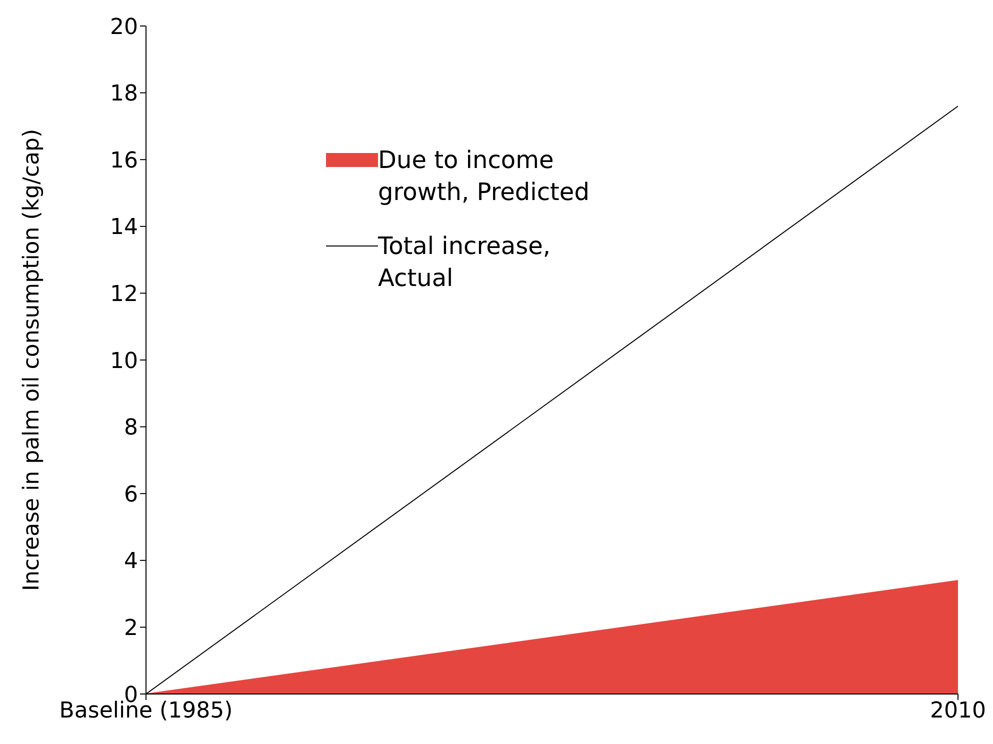 This screenshot has height=744, width=993. What do you see at coordinates (131, 428) in the screenshot?
I see `y-tick-label: 8` at bounding box center [131, 428].